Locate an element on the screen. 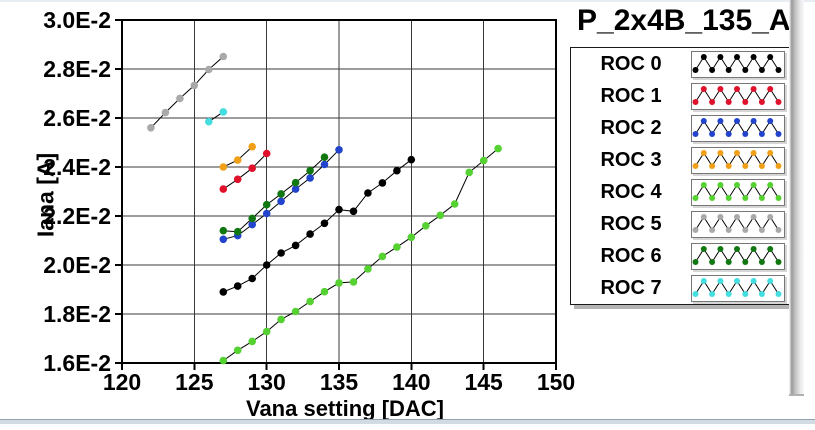 The width and height of the screenshot is (815, 430). svg-text: 1.6E-2 is located at coordinates (77, 363).